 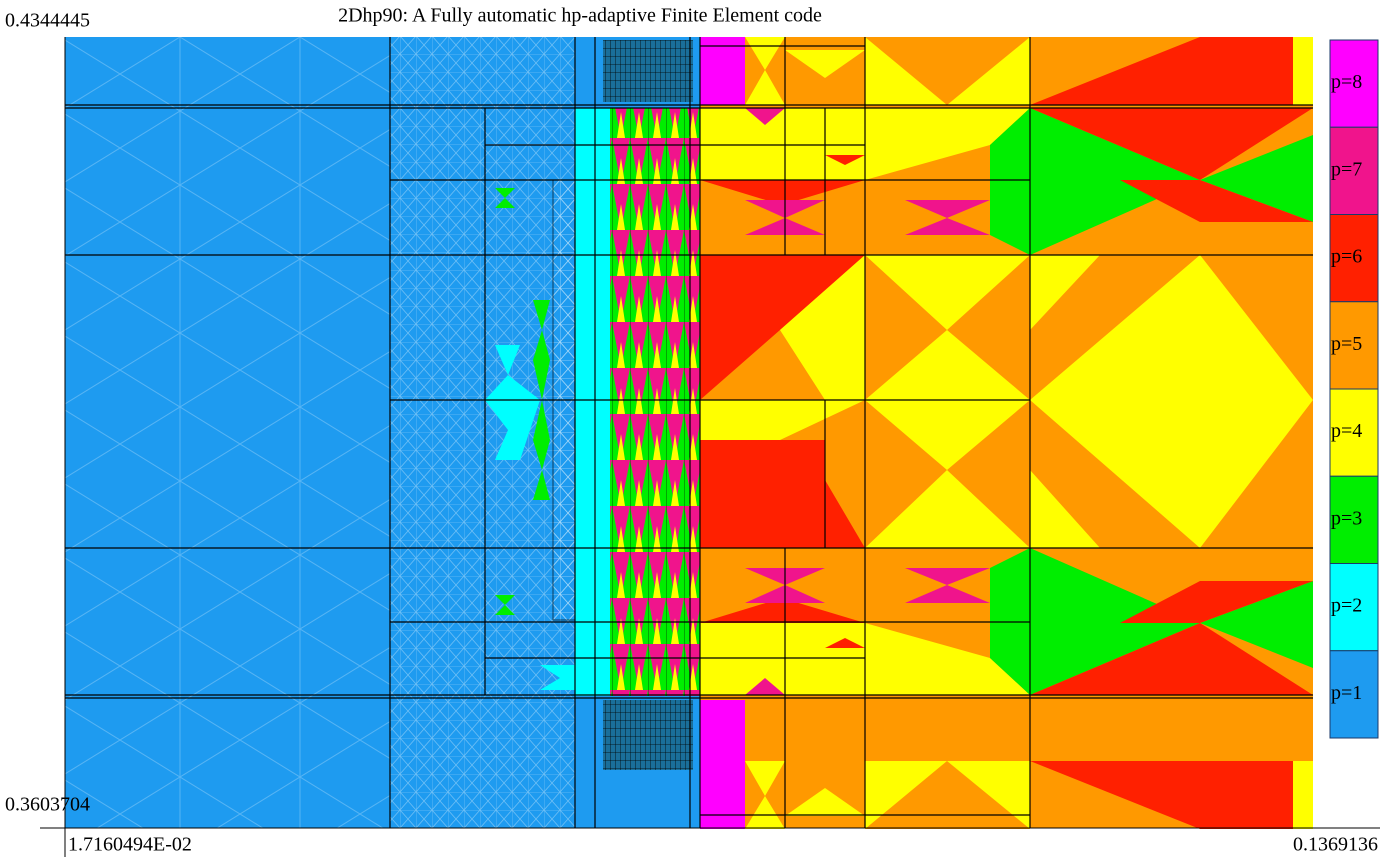 What do you see at coordinates (1346, 82) in the screenshot?
I see `legend-label: p=8` at bounding box center [1346, 82].